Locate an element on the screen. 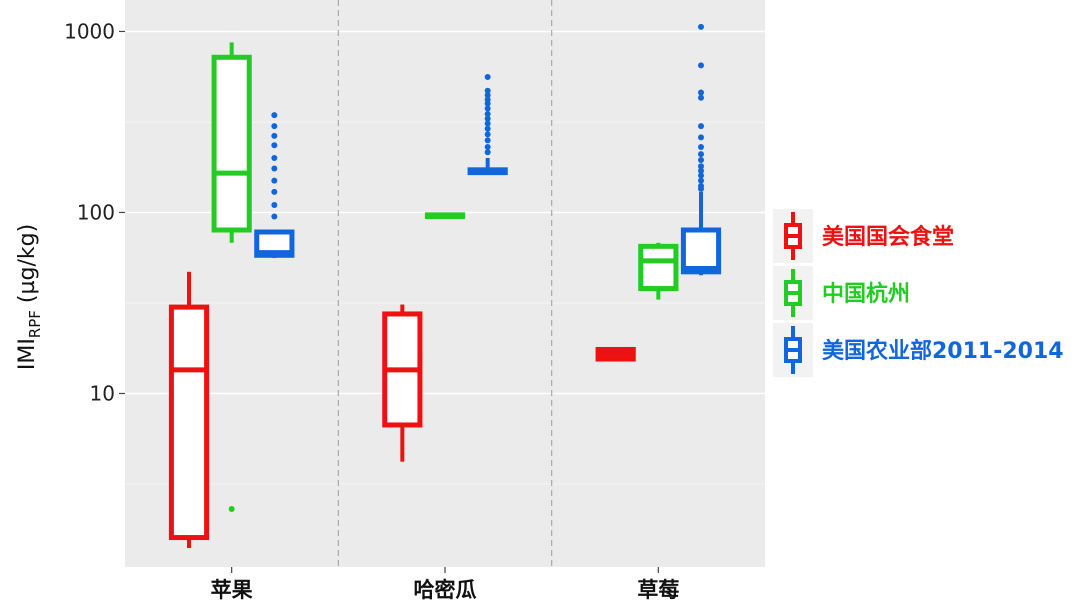 The width and height of the screenshot is (1080, 605). legend-item: 美国国会食堂 is located at coordinates (863, 236).